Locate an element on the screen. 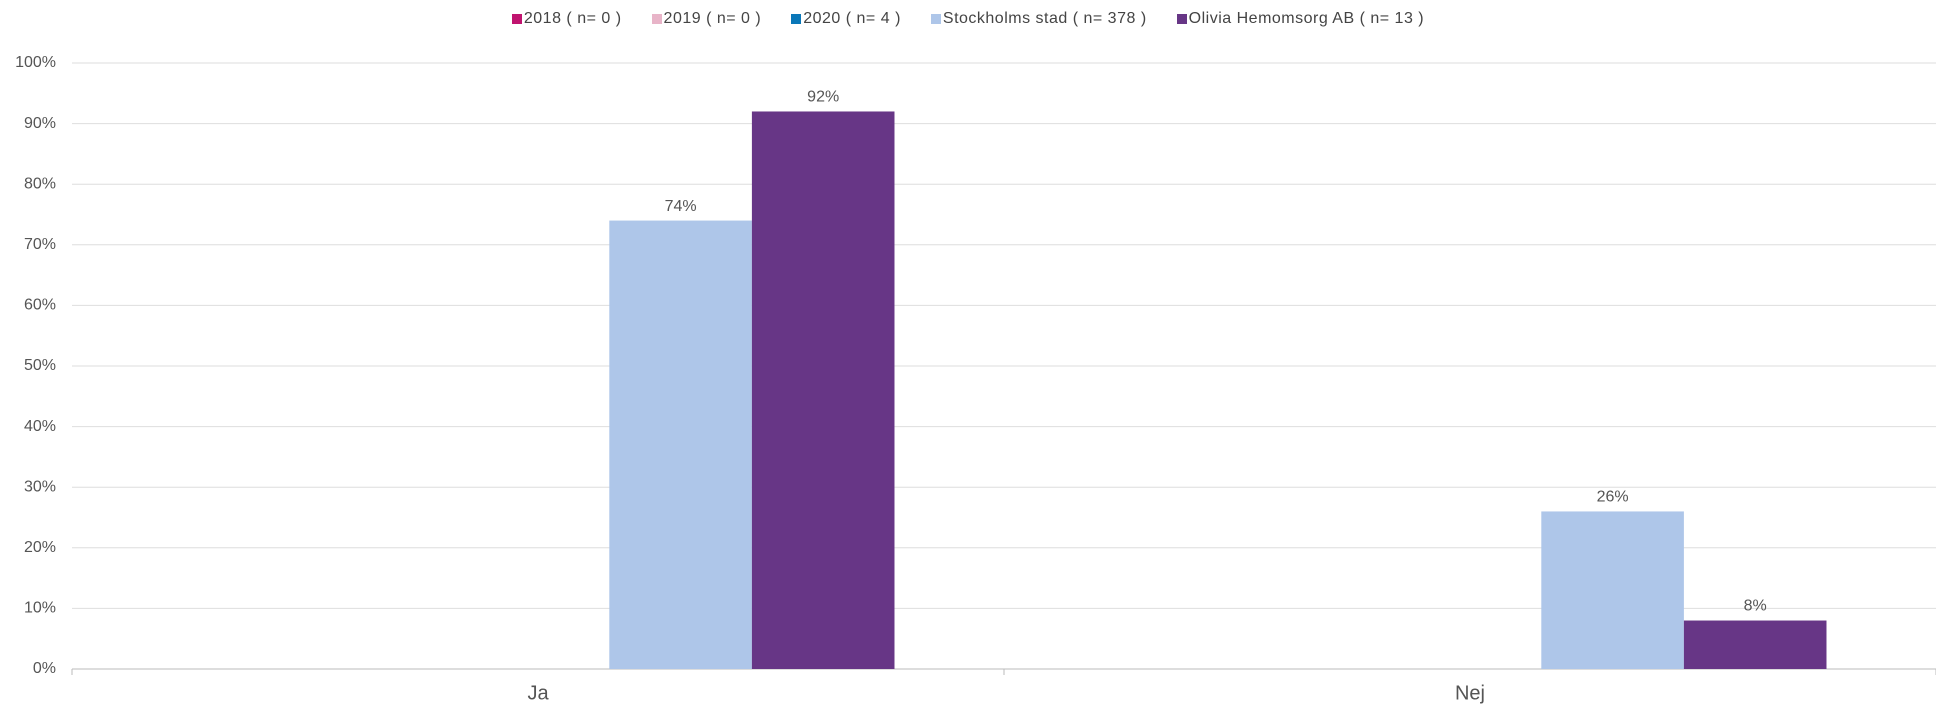  y-tick-label: 70% is located at coordinates (40, 244).